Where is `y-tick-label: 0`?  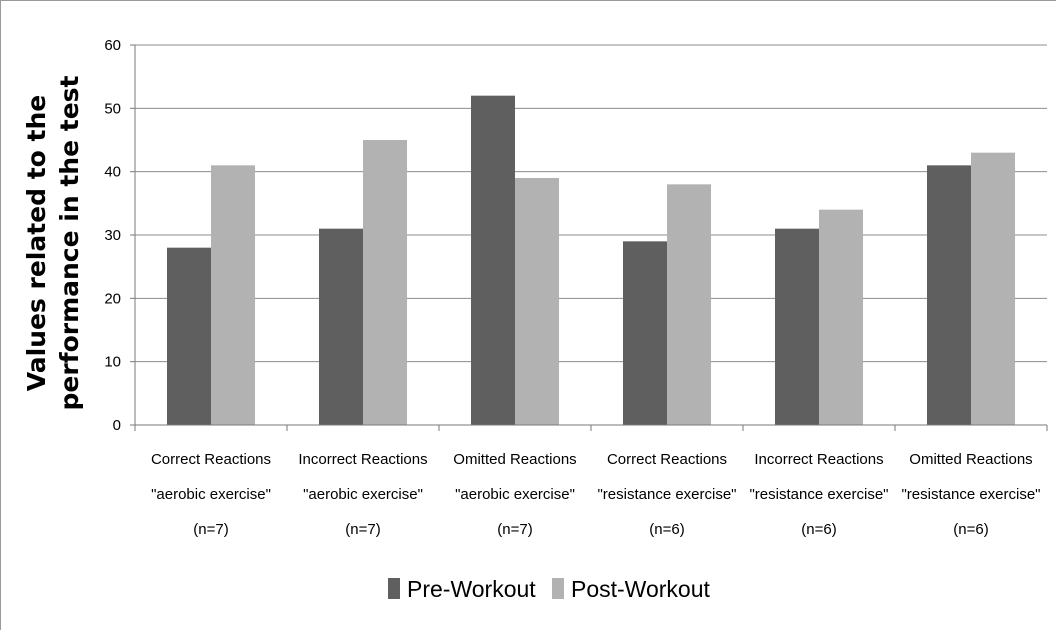
y-tick-label: 0 is located at coordinates (117, 425).